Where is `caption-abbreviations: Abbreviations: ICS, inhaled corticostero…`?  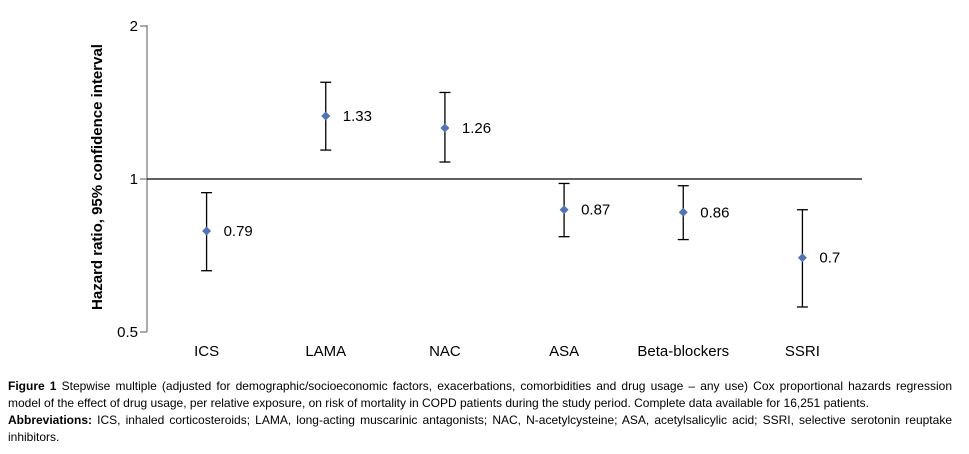 caption-abbreviations: Abbreviations: ICS, inhaled corticostero… is located at coordinates (480, 429).